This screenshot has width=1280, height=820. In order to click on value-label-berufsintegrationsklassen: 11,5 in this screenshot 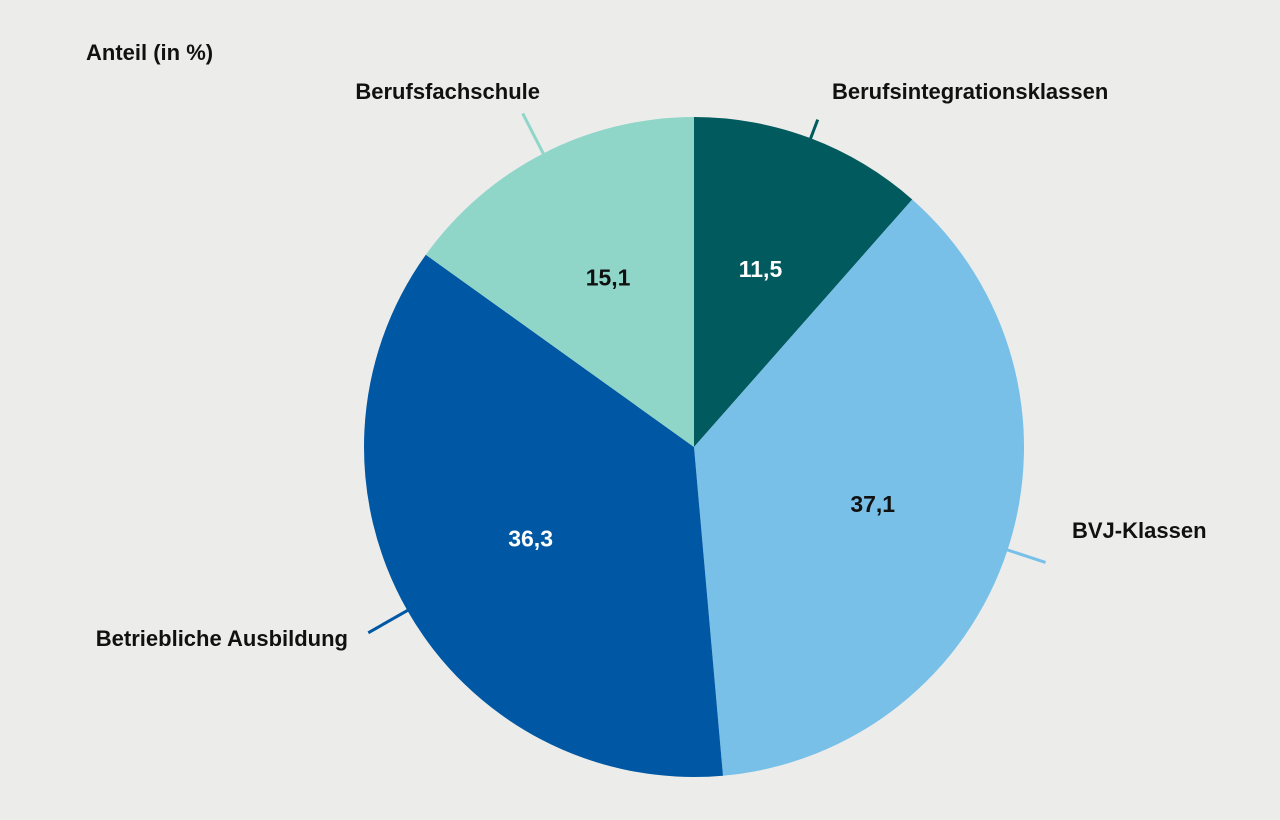, I will do `click(761, 269)`.